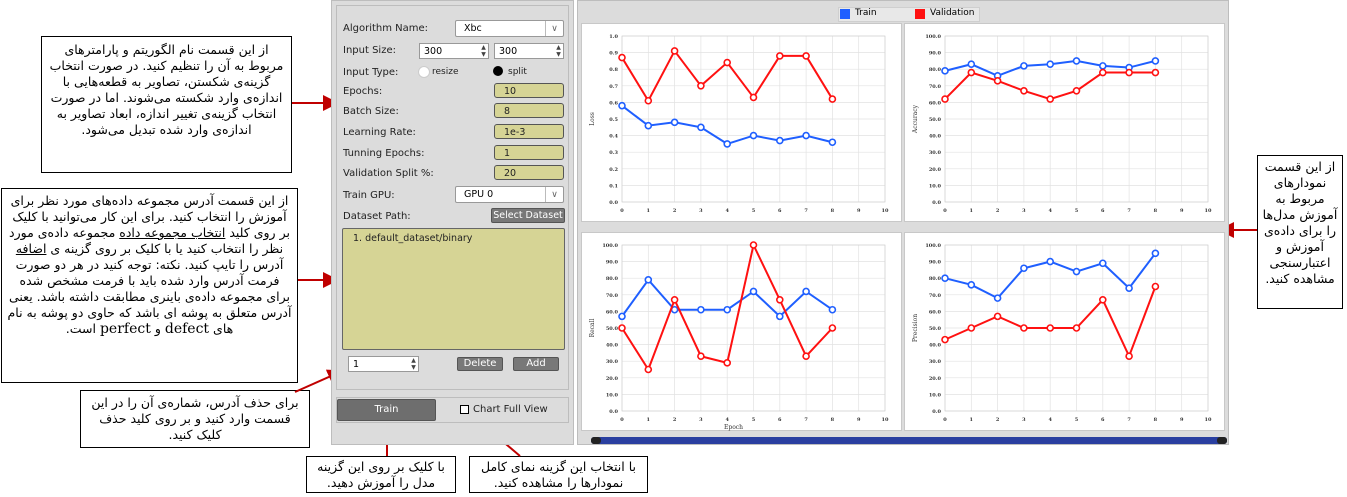 This screenshot has height=497, width=1347. Describe the element at coordinates (1050, 211) in the screenshot. I see `x-tick-label: 4` at that location.